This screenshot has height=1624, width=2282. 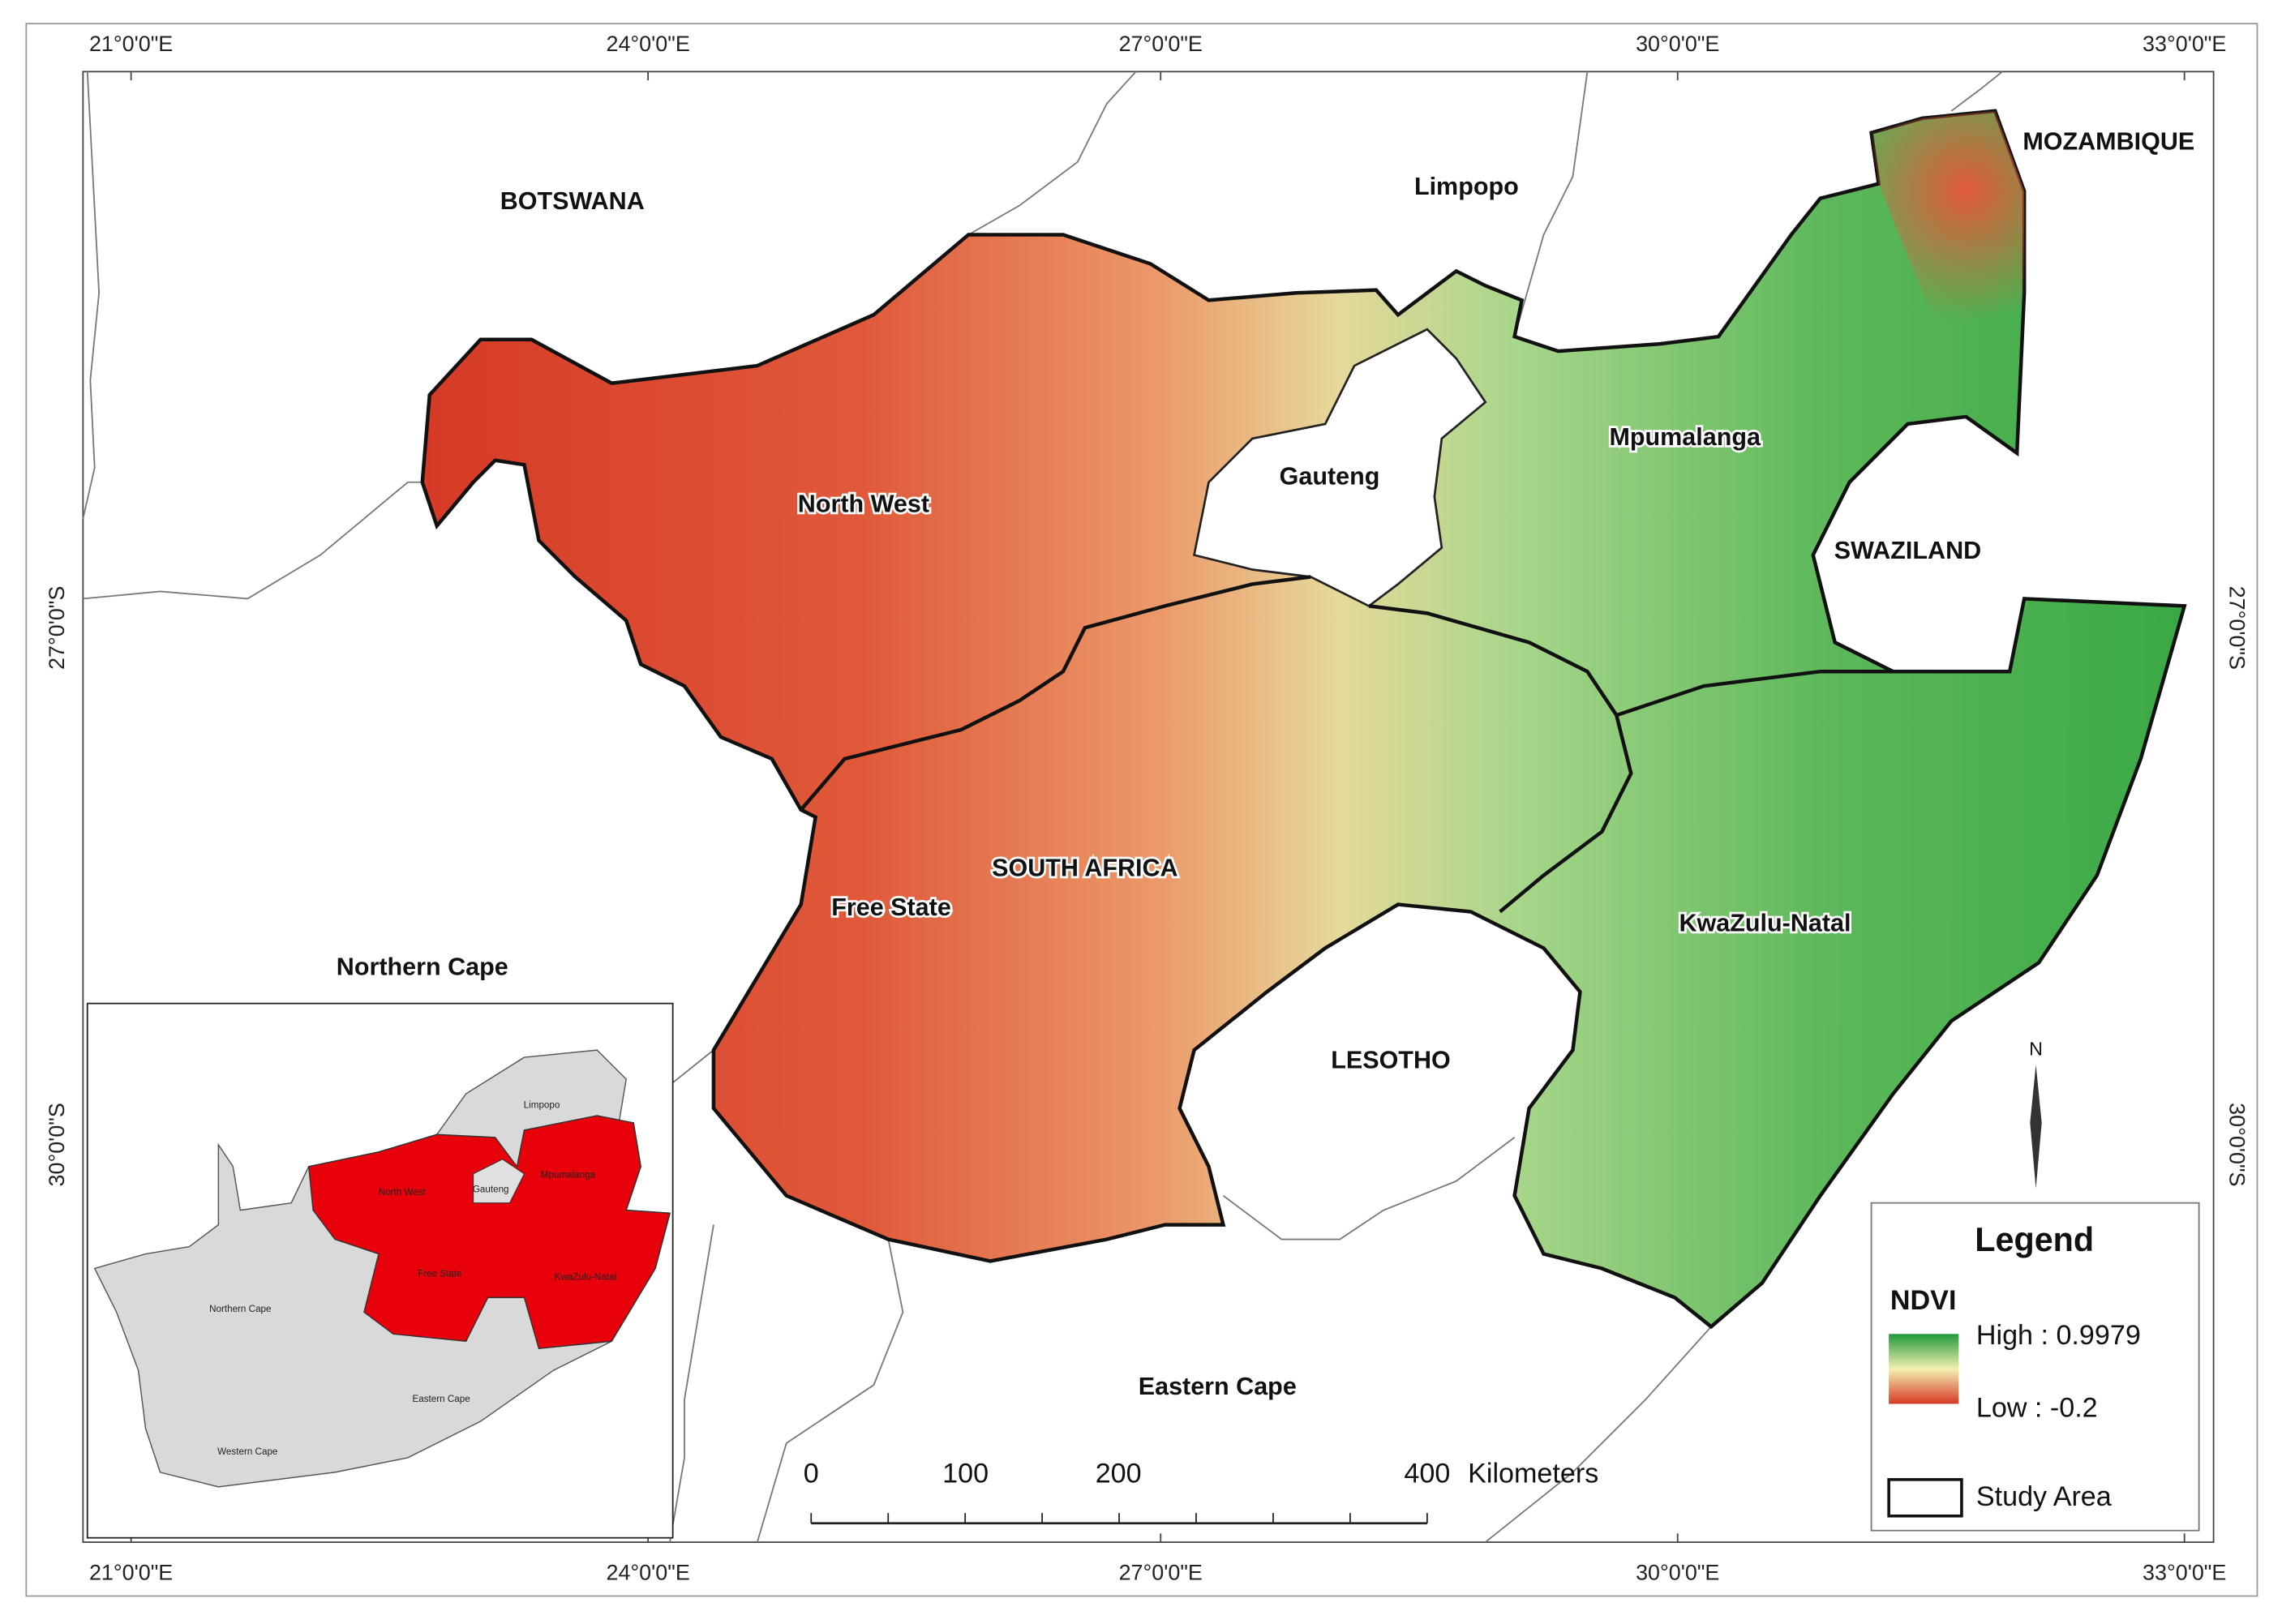 I want to click on north-label: N, so click(x=2036, y=1048).